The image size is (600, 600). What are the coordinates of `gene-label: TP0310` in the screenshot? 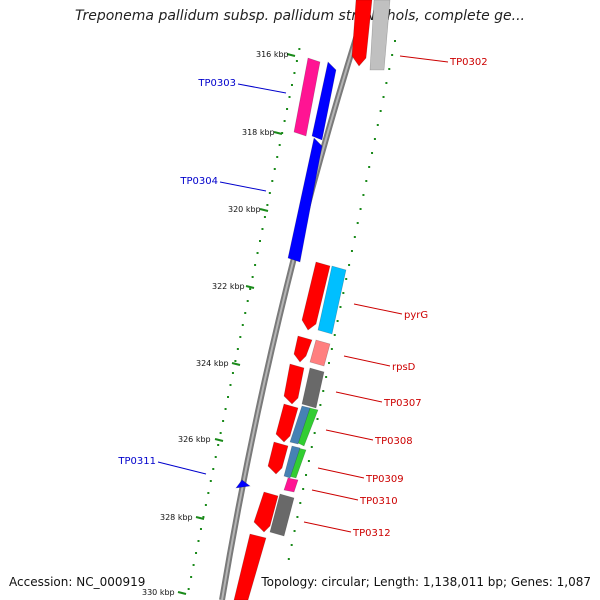 It's located at (378, 501).